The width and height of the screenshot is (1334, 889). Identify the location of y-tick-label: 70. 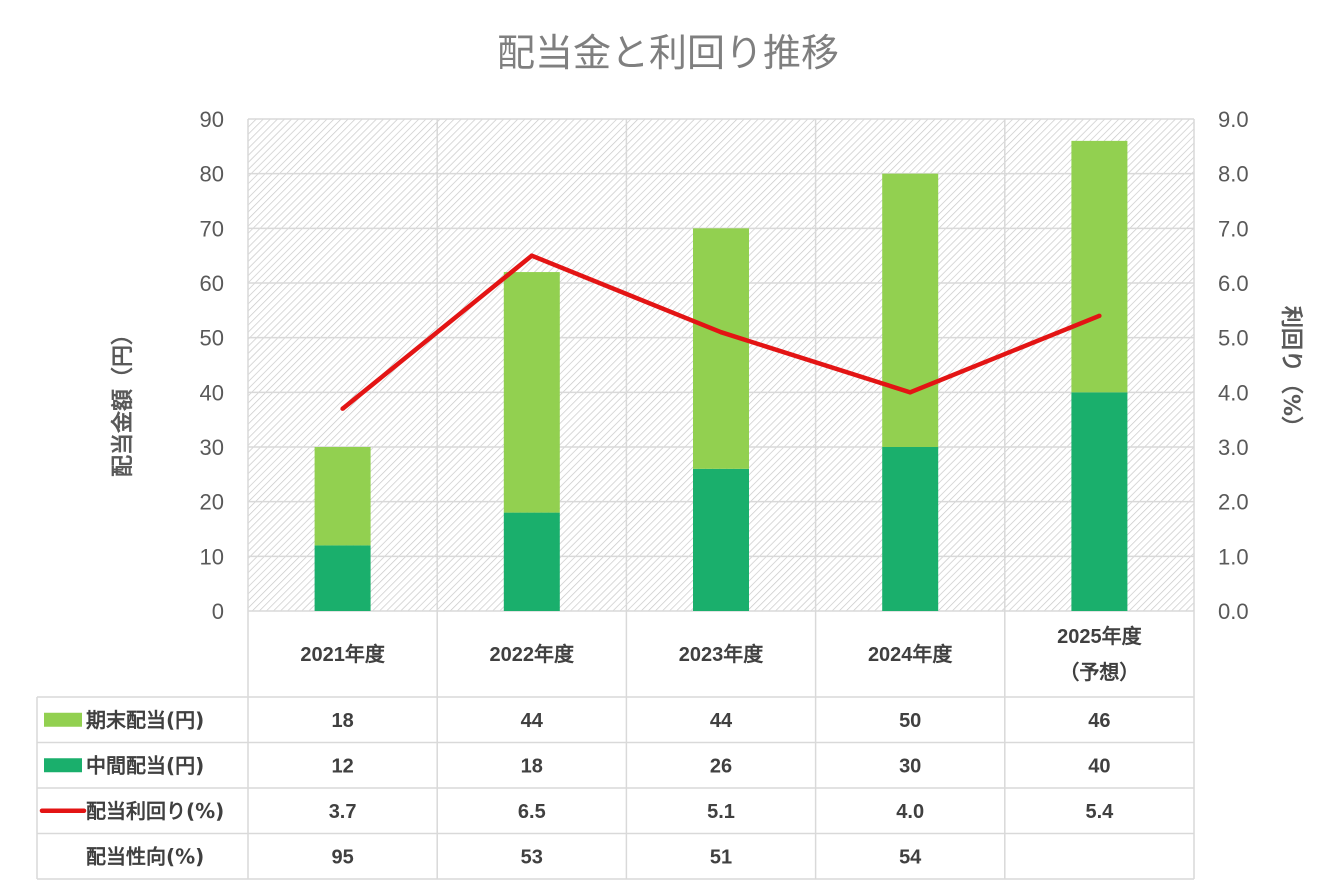
(212, 228).